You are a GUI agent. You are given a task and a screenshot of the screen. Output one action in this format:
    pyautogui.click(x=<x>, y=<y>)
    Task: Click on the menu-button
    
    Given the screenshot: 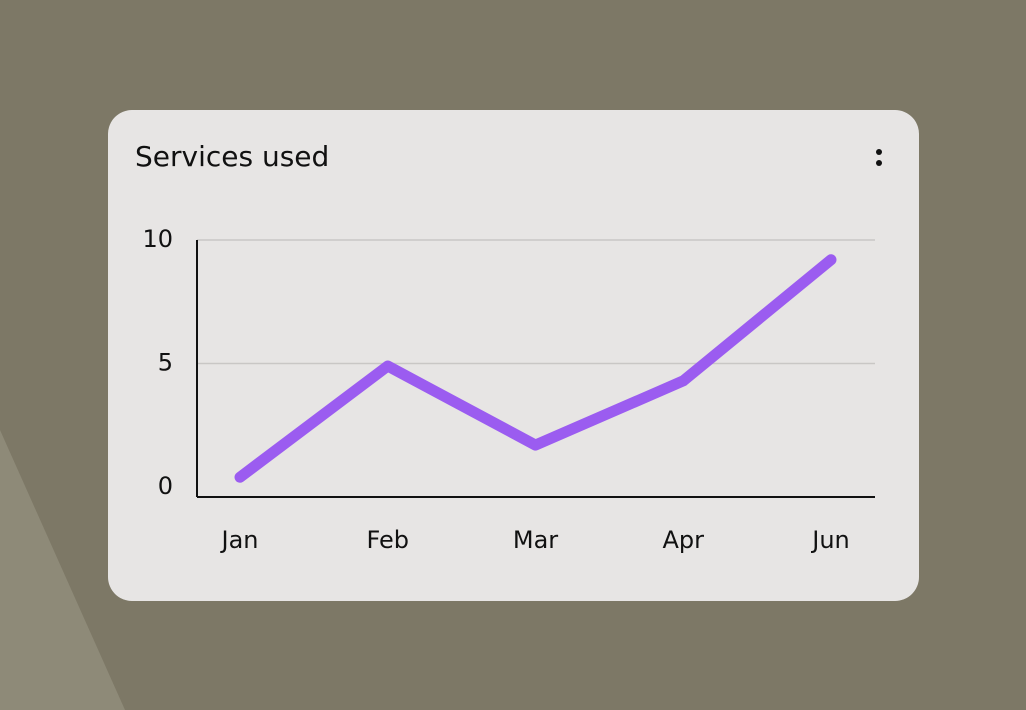 What is the action you would take?
    pyautogui.click(x=879, y=157)
    